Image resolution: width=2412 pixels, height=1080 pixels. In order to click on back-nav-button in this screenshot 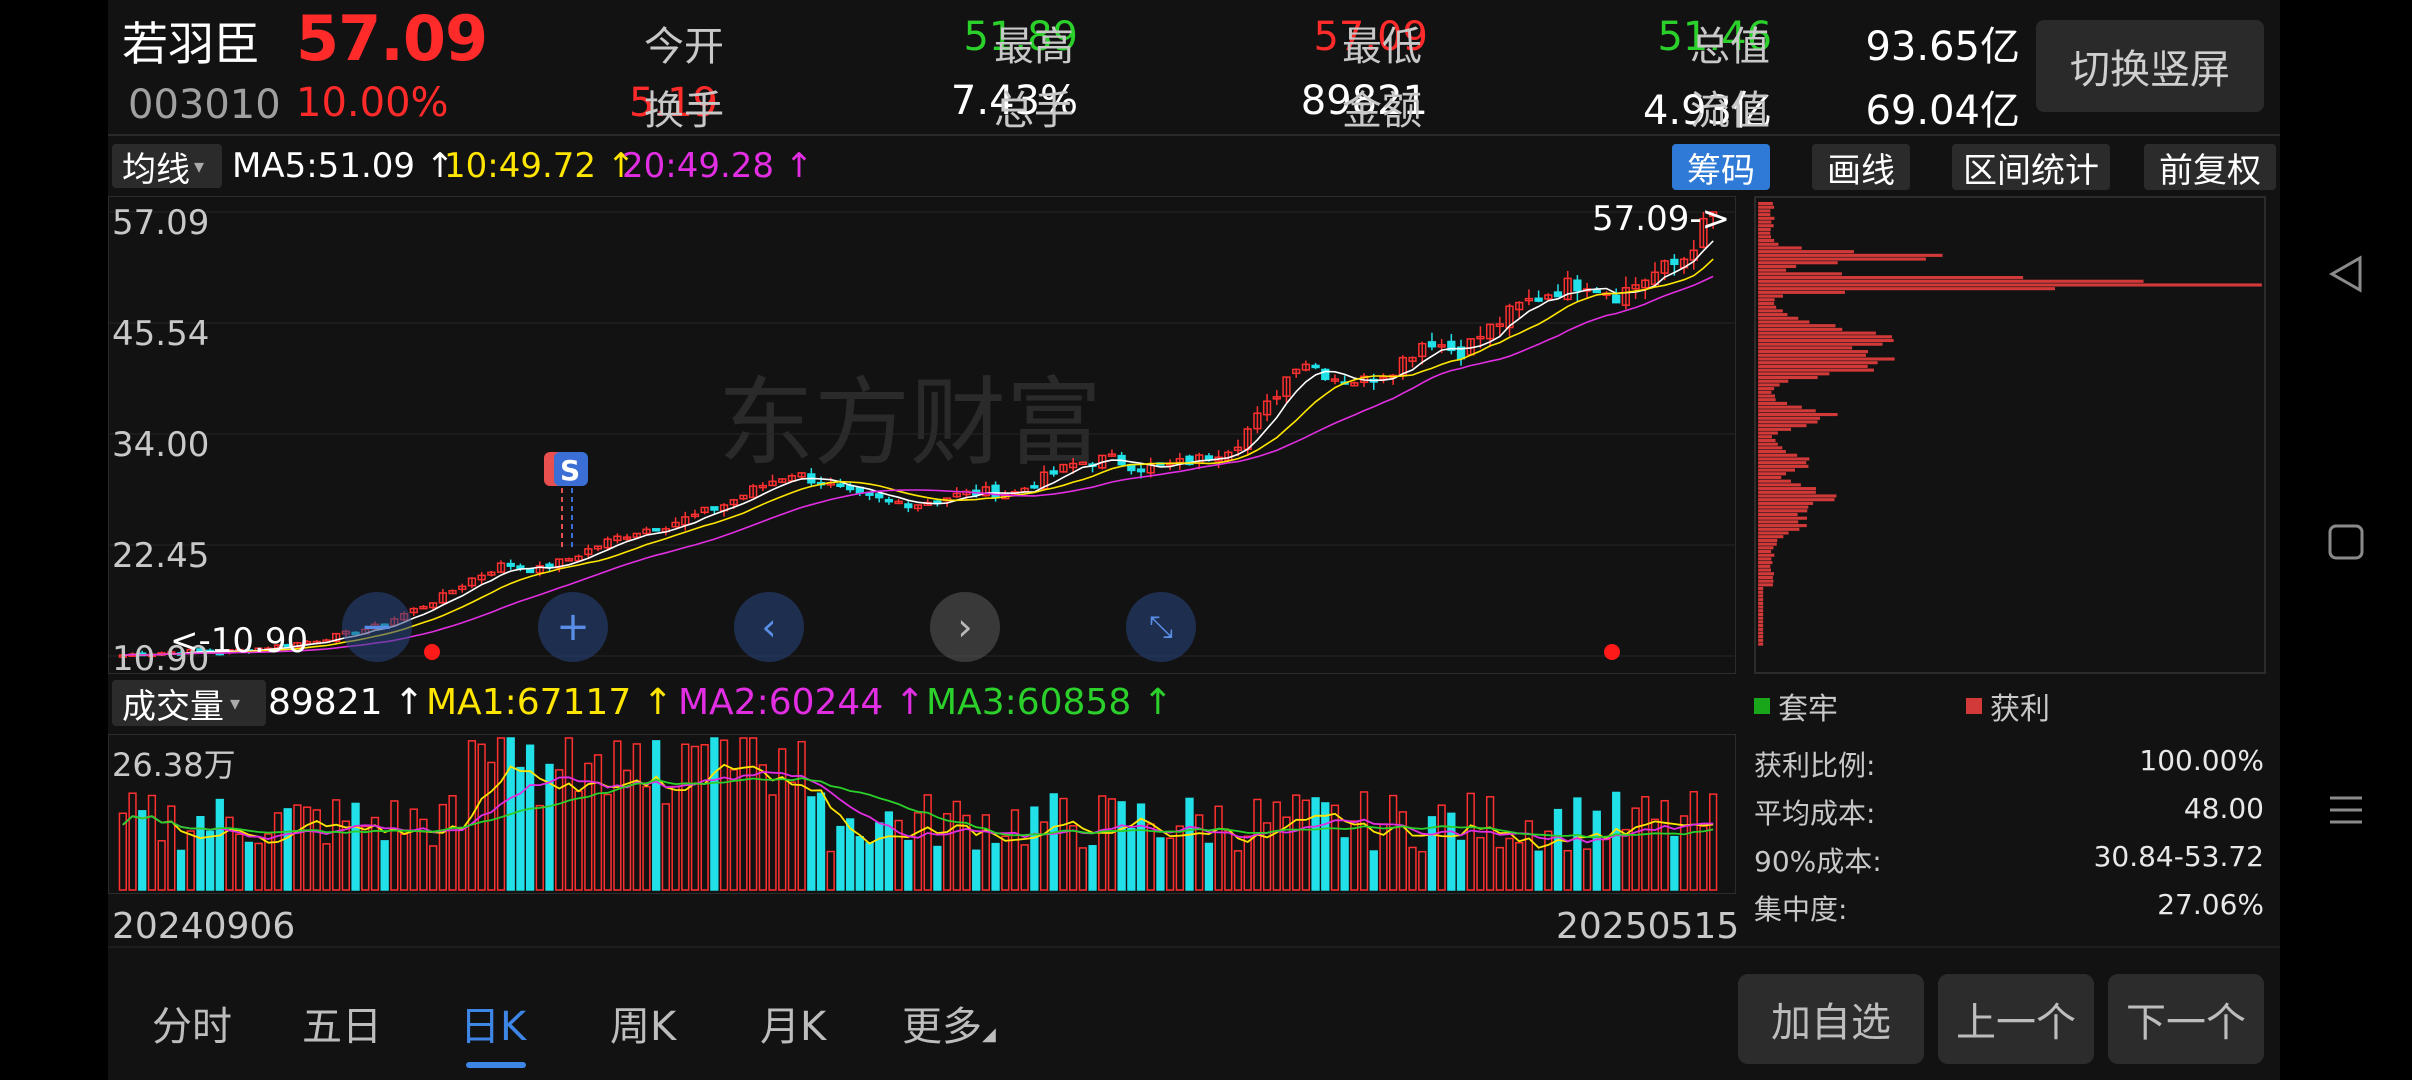, I will do `click(2346, 274)`.